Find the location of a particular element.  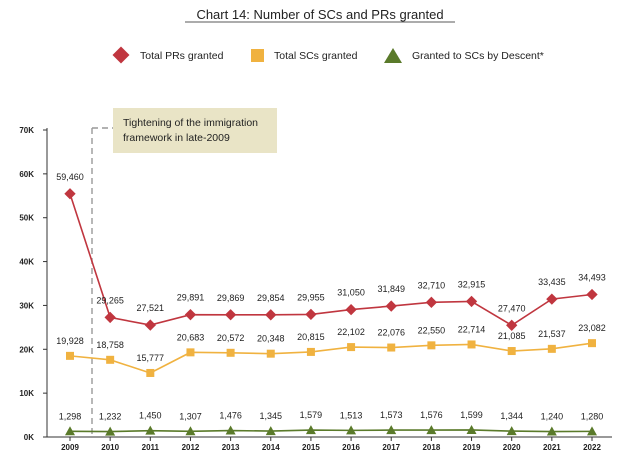

chart-title: Chart 14: Number of SCs and PRs granted is located at coordinates (319, 14).